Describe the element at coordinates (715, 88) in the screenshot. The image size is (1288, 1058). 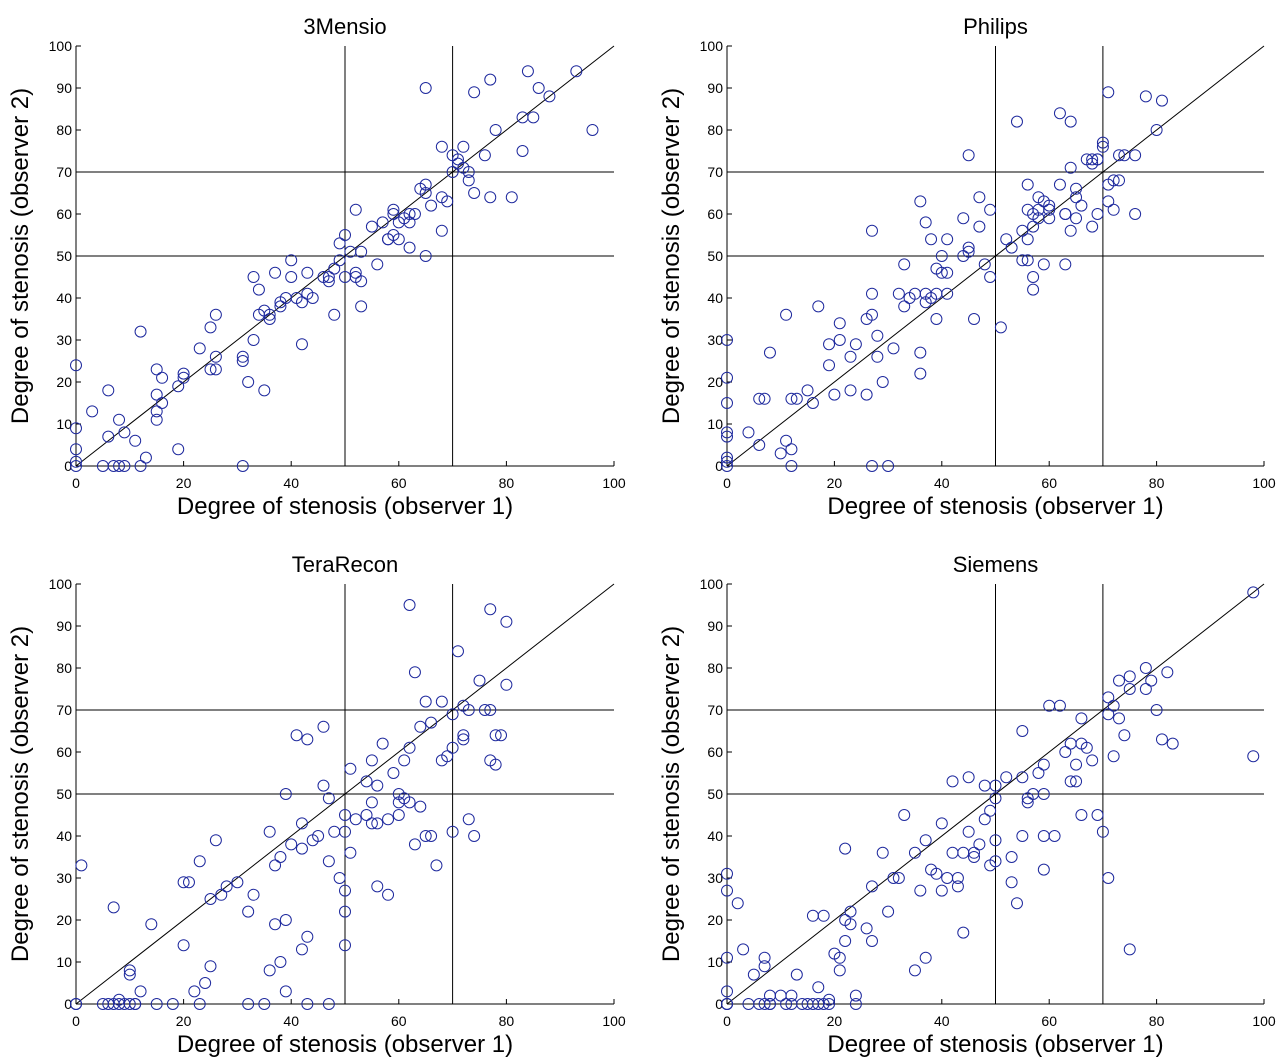
I see `chart-2-y-tick-label: 90` at that location.